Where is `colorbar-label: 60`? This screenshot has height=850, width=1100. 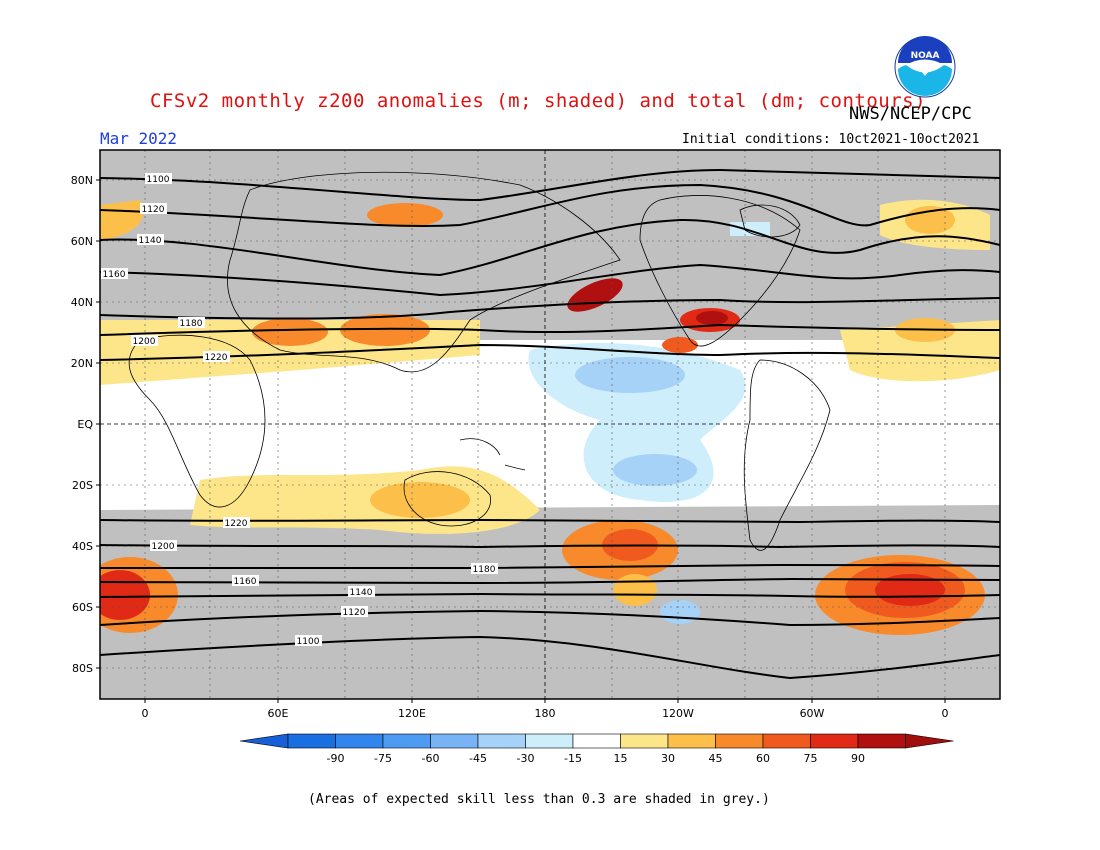 colorbar-label: 60 is located at coordinates (763, 758).